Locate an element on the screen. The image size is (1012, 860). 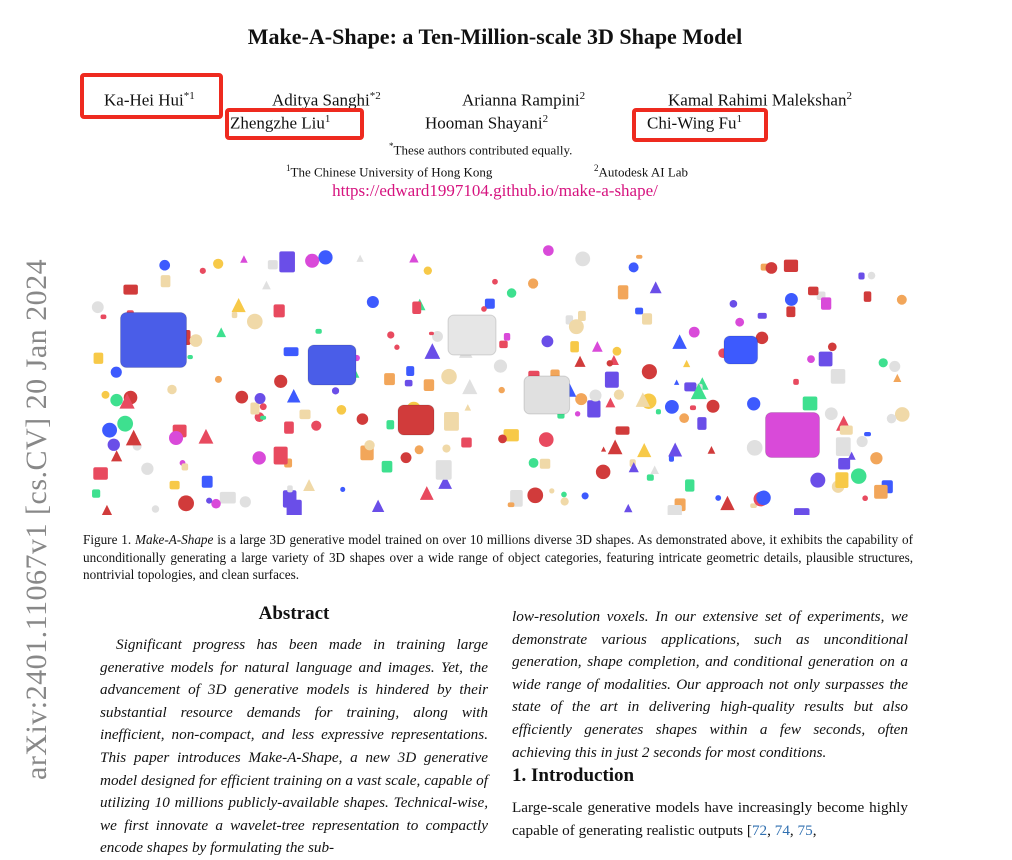
introduction-heading: 1. Introduction is located at coordinates (573, 775).